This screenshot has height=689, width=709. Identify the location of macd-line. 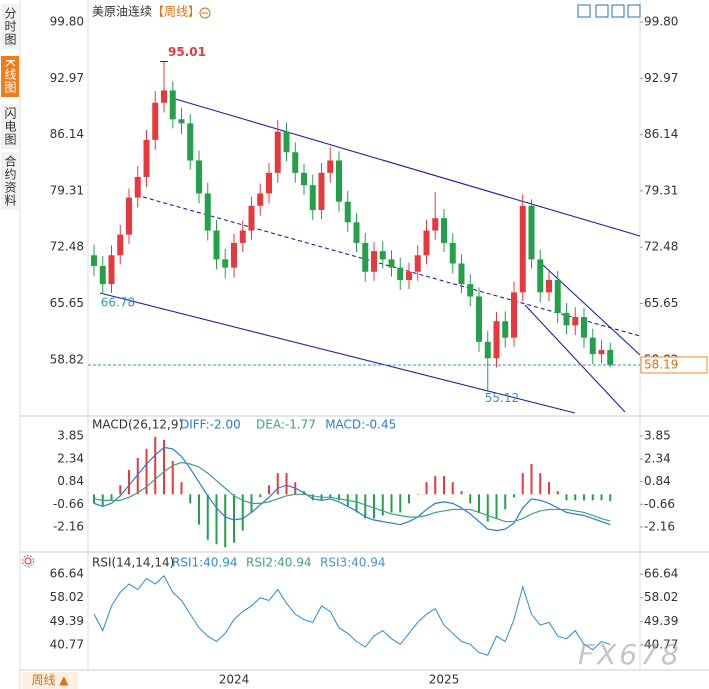
(352, 489).